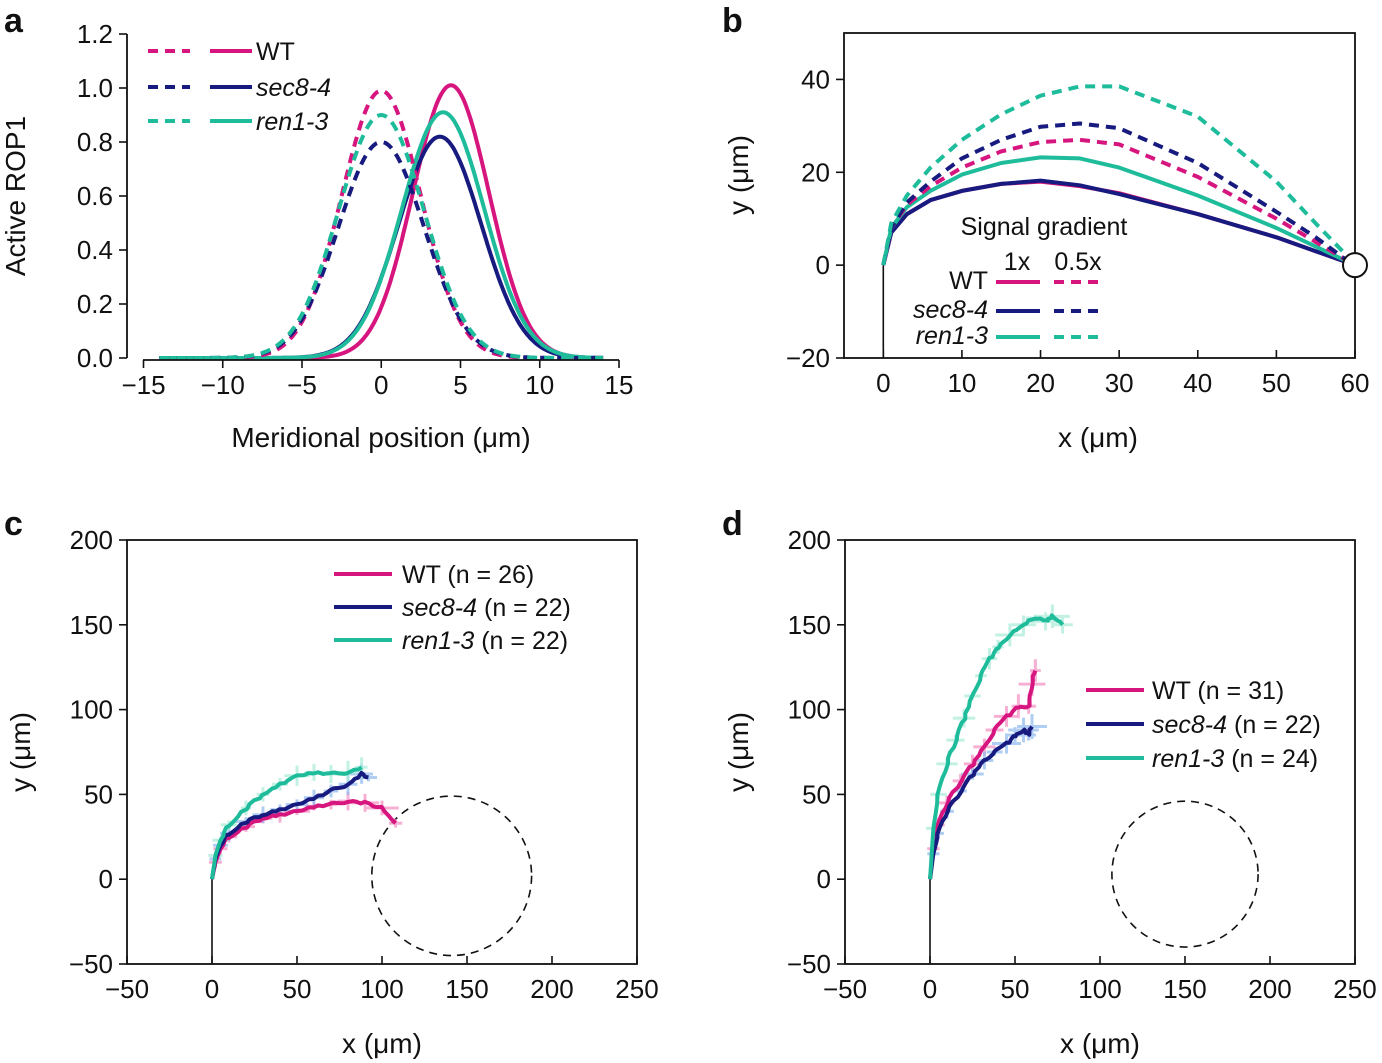 Image resolution: width=1382 pixels, height=1063 pixels. I want to click on legend-a-wt-label: WT, so click(275, 52).